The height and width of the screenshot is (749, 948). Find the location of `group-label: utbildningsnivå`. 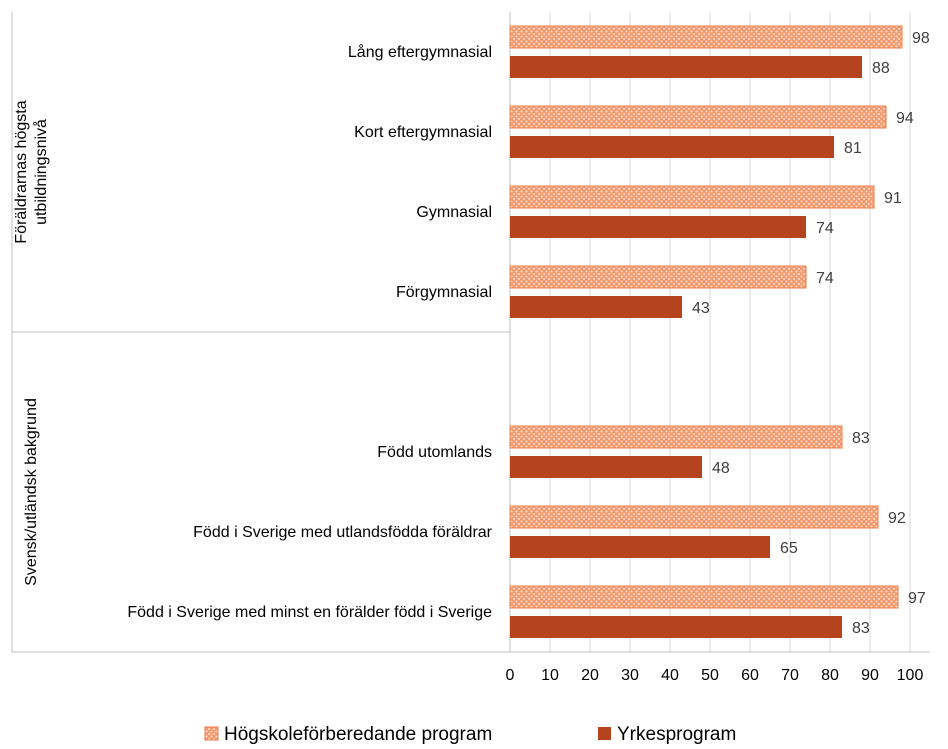

group-label: utbildningsnivå is located at coordinates (41, 172).